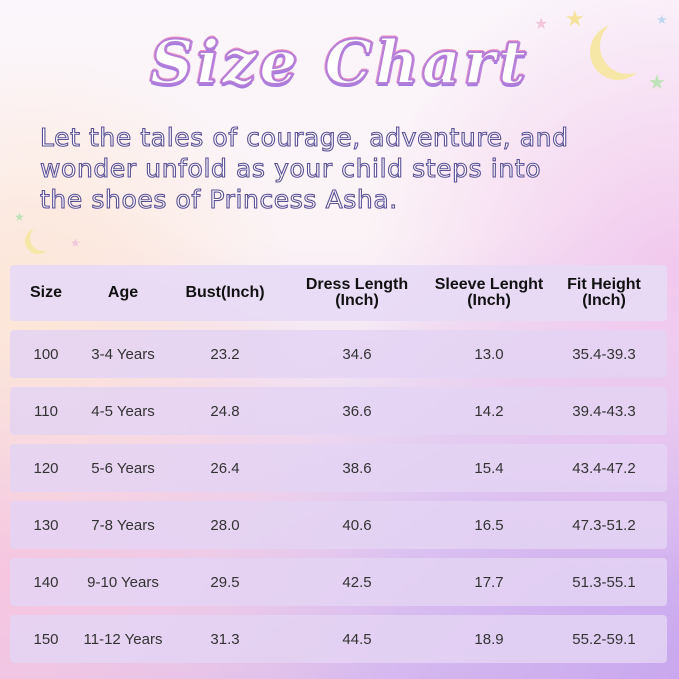  What do you see at coordinates (604, 525) in the screenshot?
I see `table-cell: 47.3-51.2` at bounding box center [604, 525].